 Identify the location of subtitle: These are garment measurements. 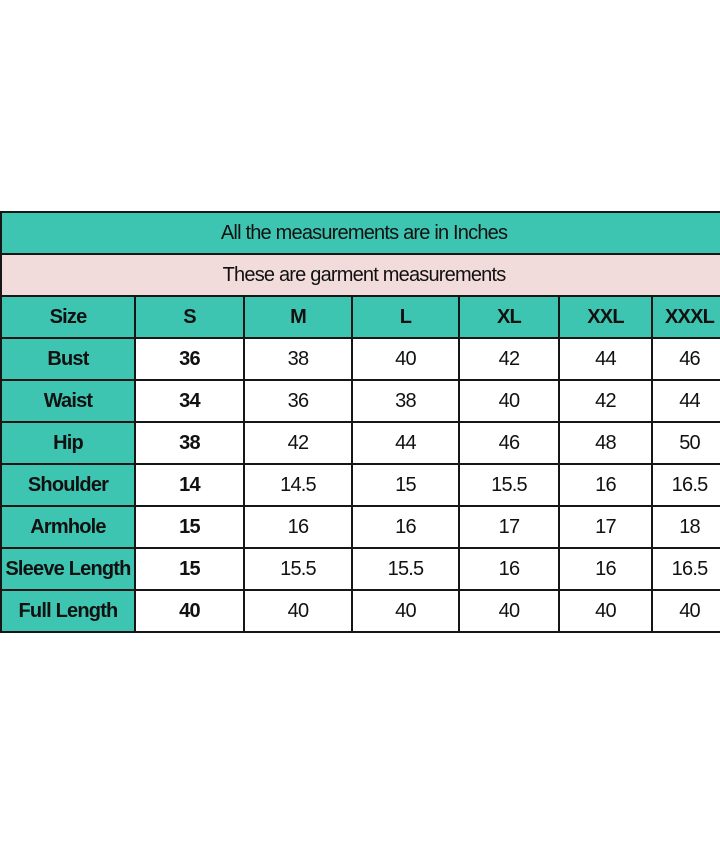
(360, 275).